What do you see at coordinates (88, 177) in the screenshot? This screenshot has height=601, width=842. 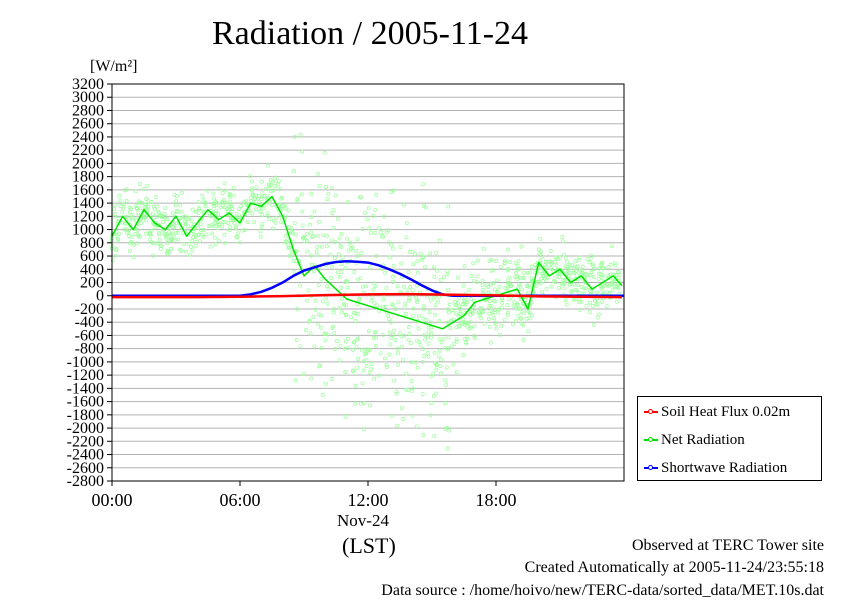 I see `y-tick-label: 1800` at bounding box center [88, 177].